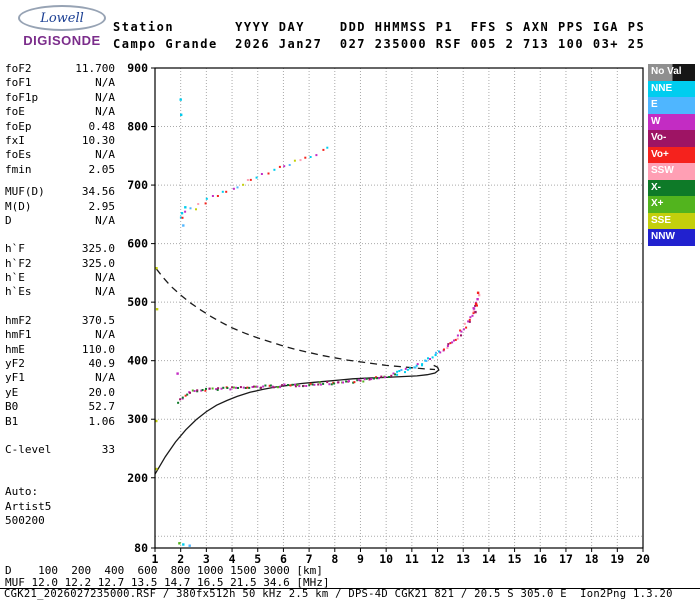  I want to click on y-tick-label: 600, so click(137, 244).